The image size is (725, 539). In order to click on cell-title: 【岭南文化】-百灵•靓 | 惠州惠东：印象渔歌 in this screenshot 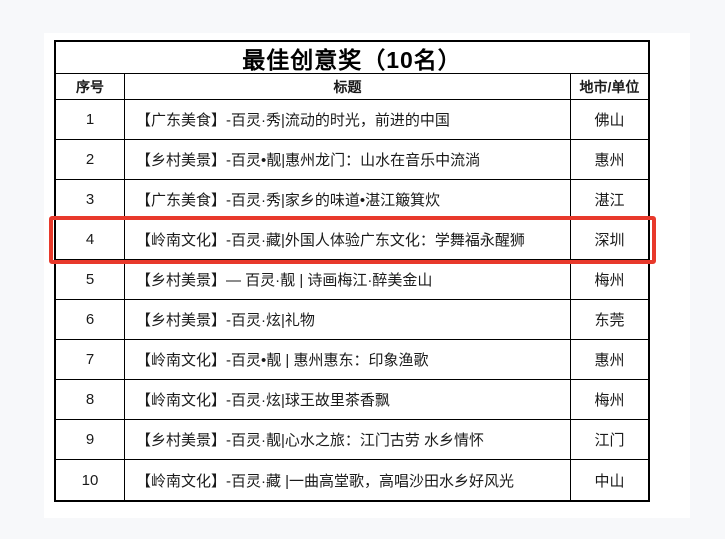, I will do `click(347, 359)`.